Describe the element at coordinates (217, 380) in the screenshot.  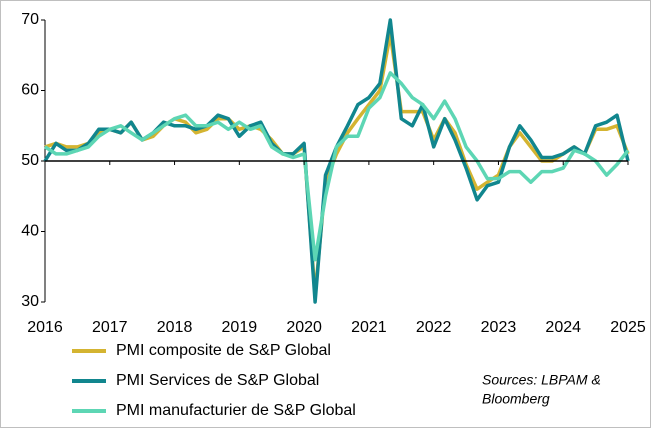
I see `legend-label: PMI Services de S&P Global` at that location.